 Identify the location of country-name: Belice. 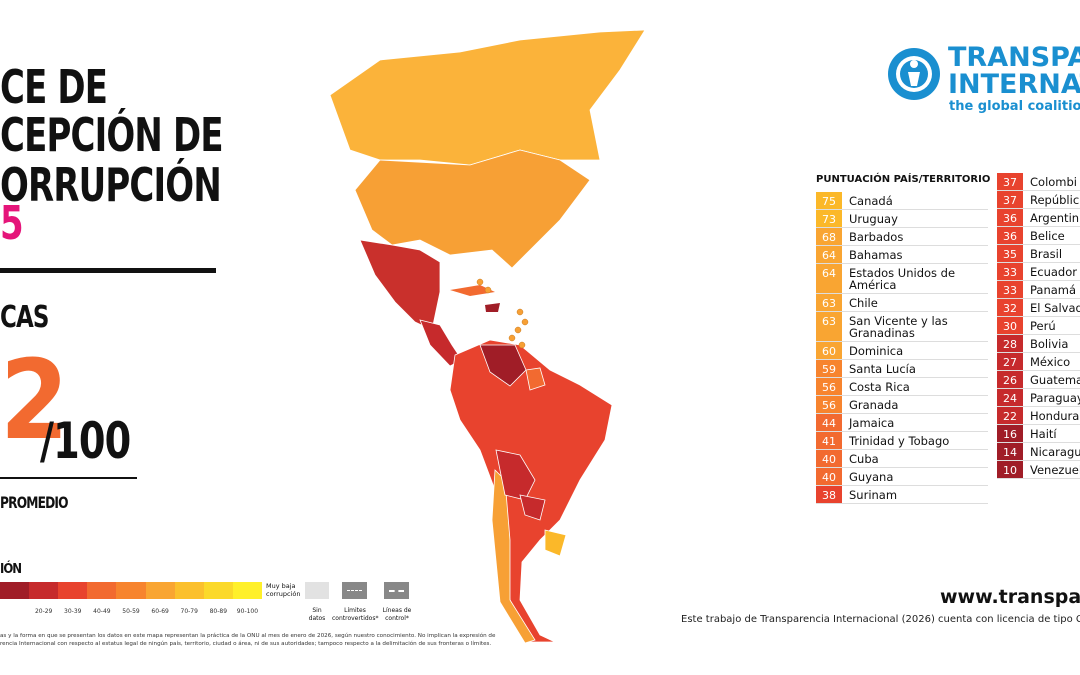
(1047, 236).